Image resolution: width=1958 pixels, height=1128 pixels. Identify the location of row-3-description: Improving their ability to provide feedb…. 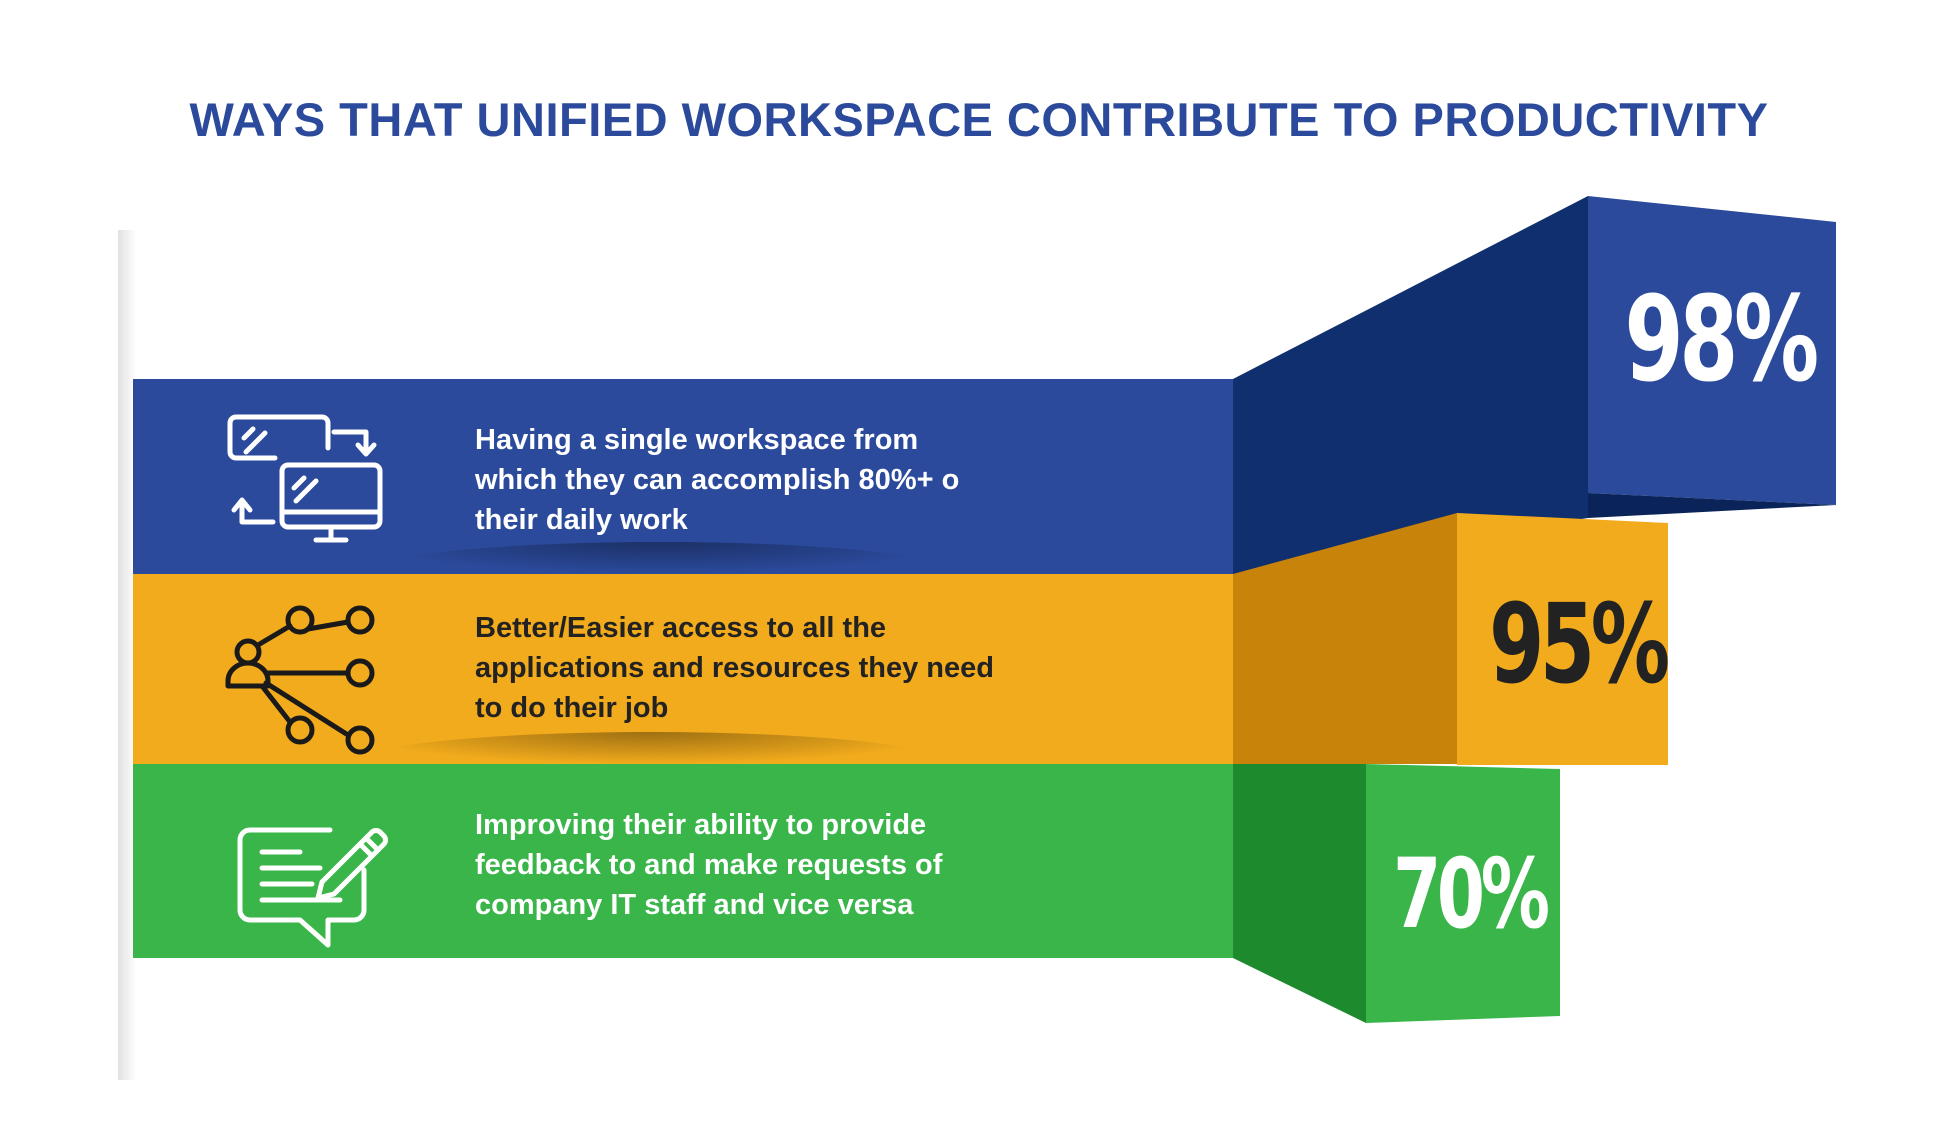
(709, 865).